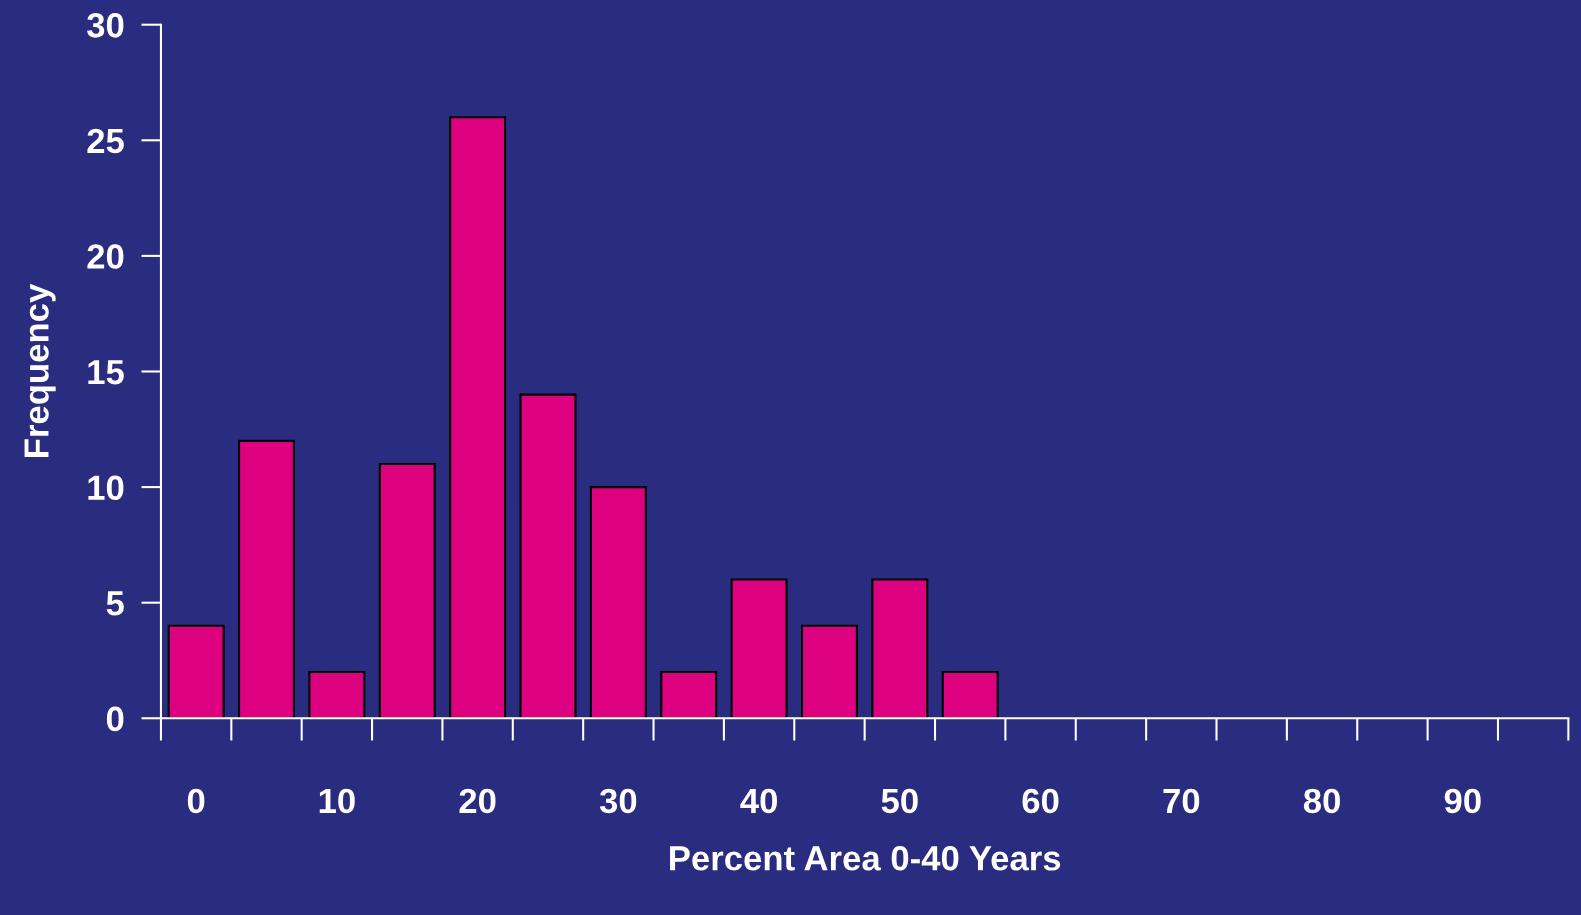  I want to click on x-tick-label: 50, so click(899, 801).